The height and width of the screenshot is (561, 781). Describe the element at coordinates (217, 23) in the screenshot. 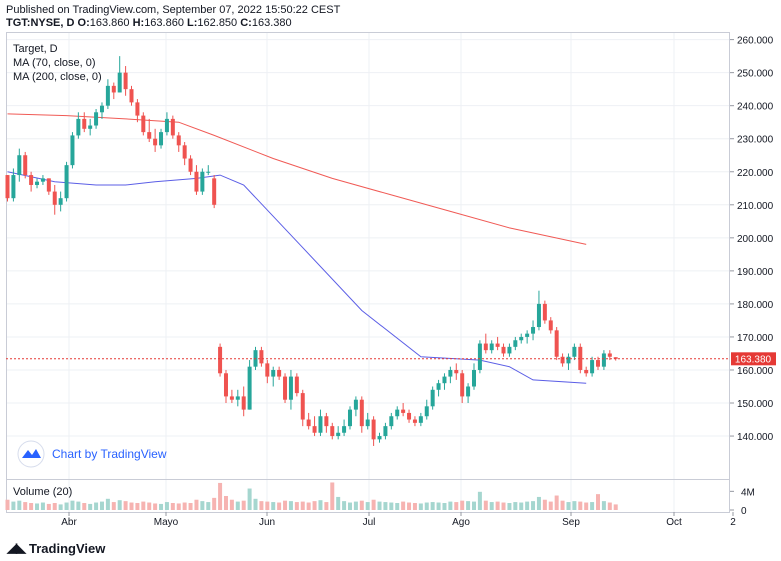

I see `low-value: 162.850` at that location.